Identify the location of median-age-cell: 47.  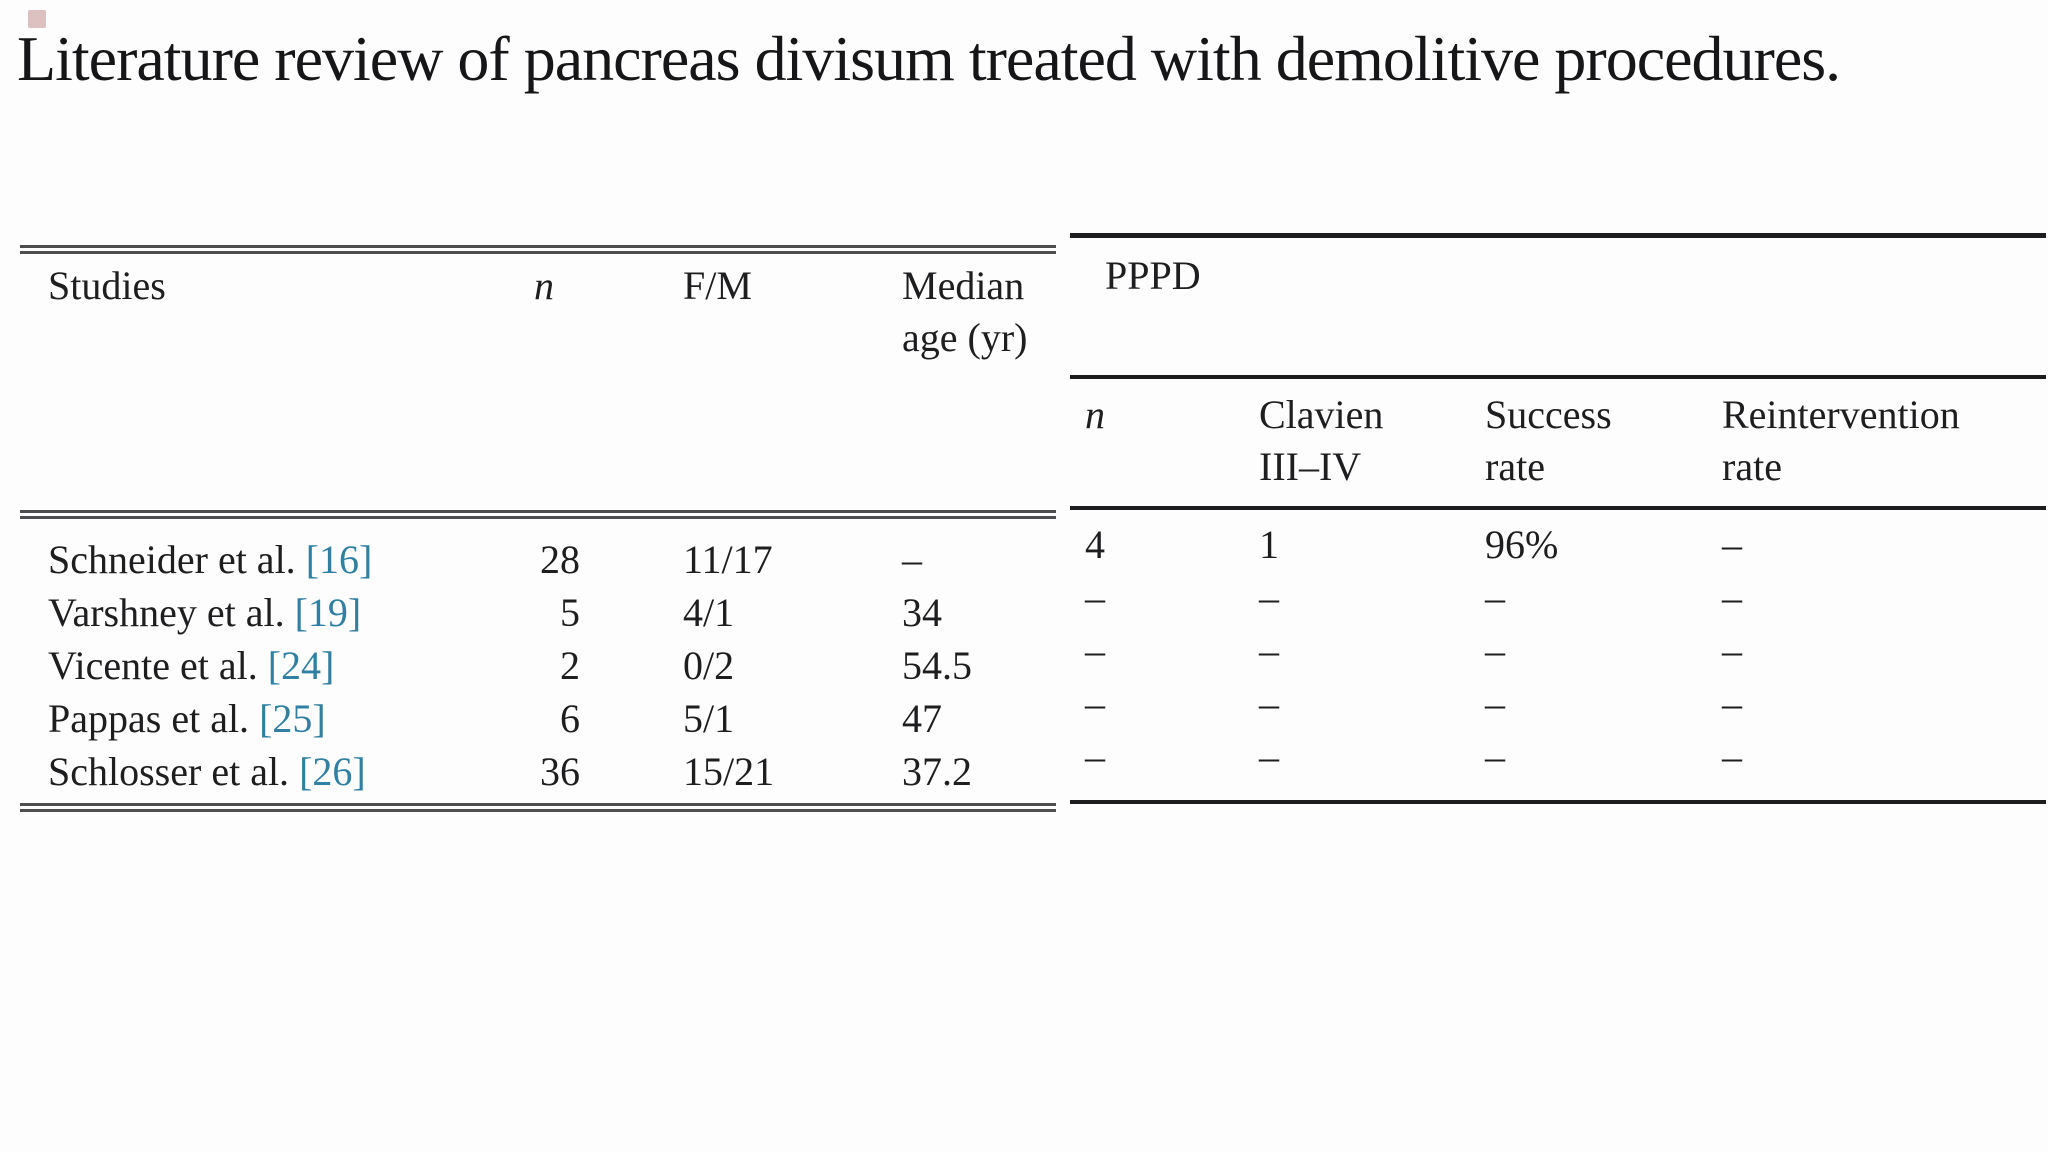
(922, 718).